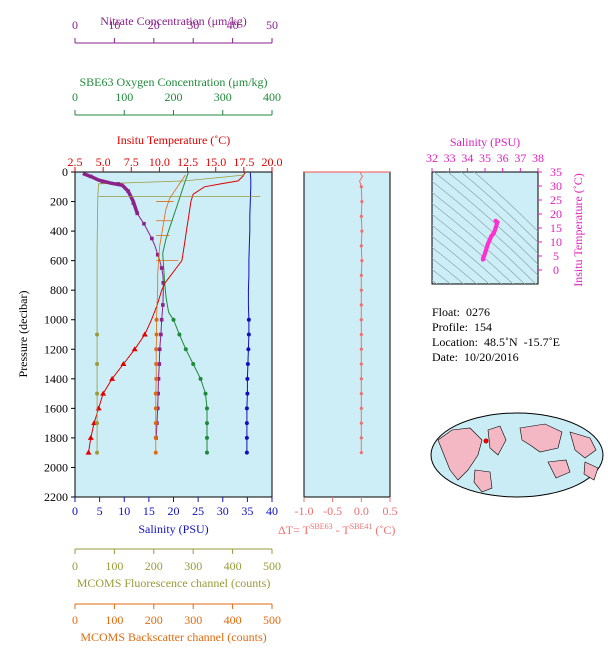  I want to click on y-tick-label: 2200, so click(56, 497).